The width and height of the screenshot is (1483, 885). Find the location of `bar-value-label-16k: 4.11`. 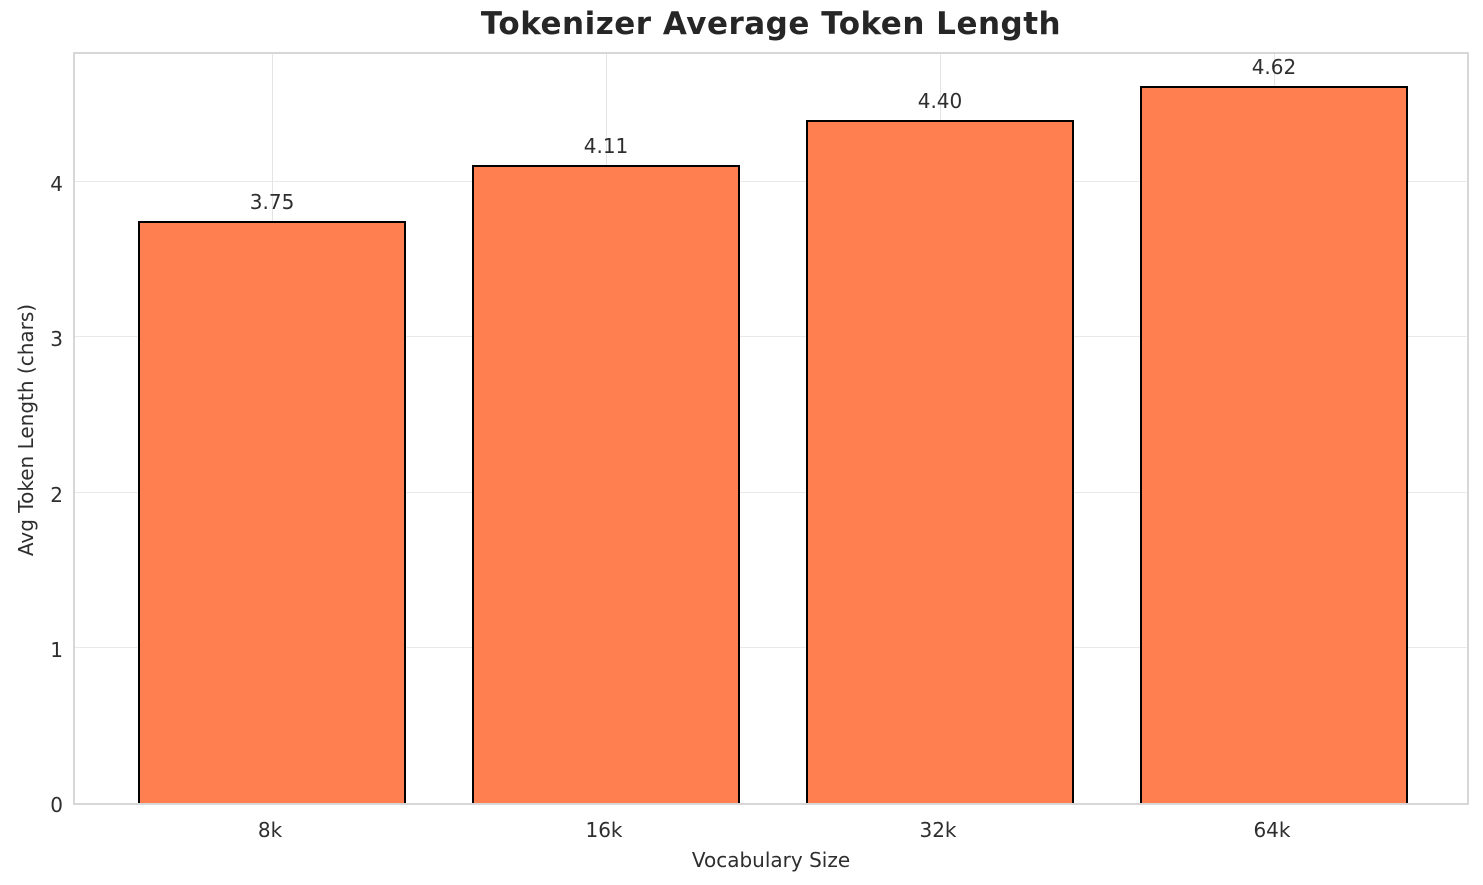

bar-value-label-16k: 4.11 is located at coordinates (606, 146).